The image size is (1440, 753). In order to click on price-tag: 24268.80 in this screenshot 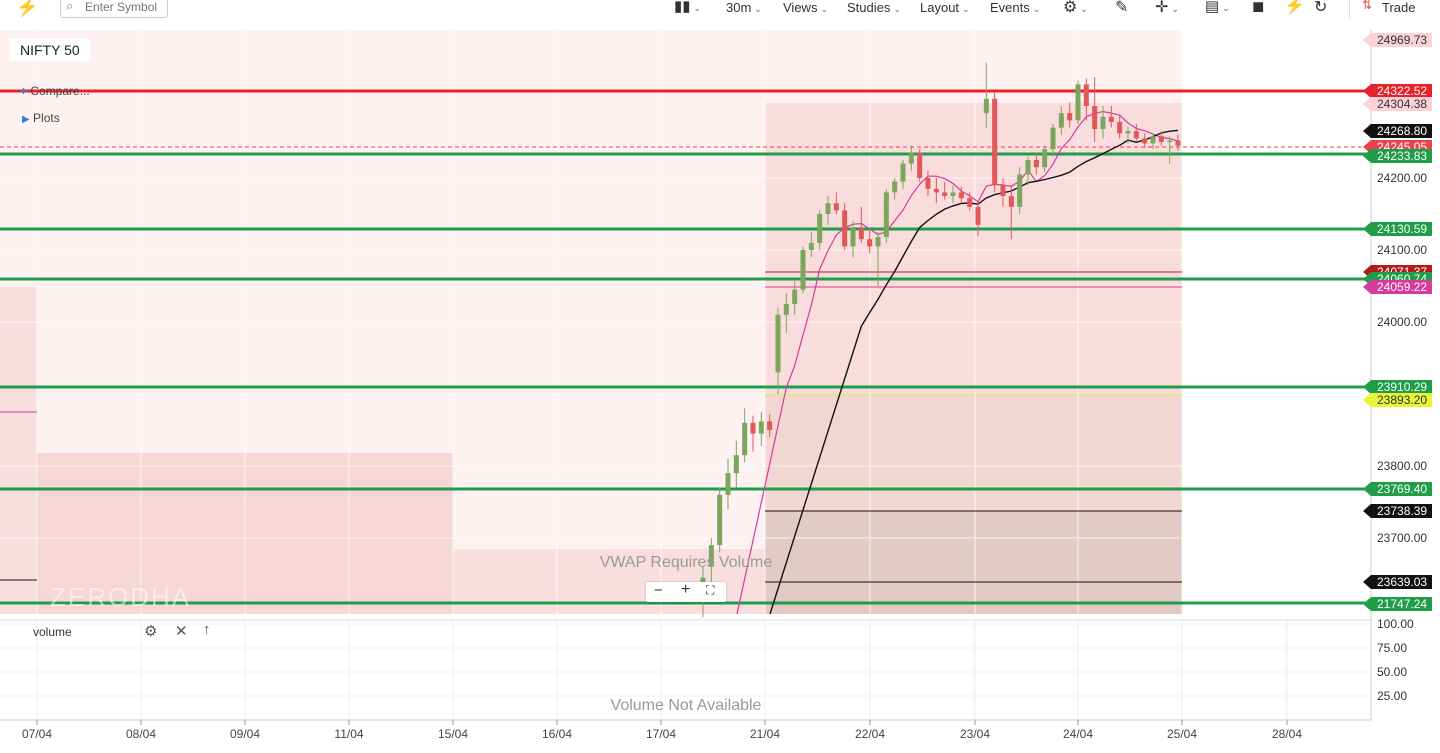, I will do `click(1397, 131)`.